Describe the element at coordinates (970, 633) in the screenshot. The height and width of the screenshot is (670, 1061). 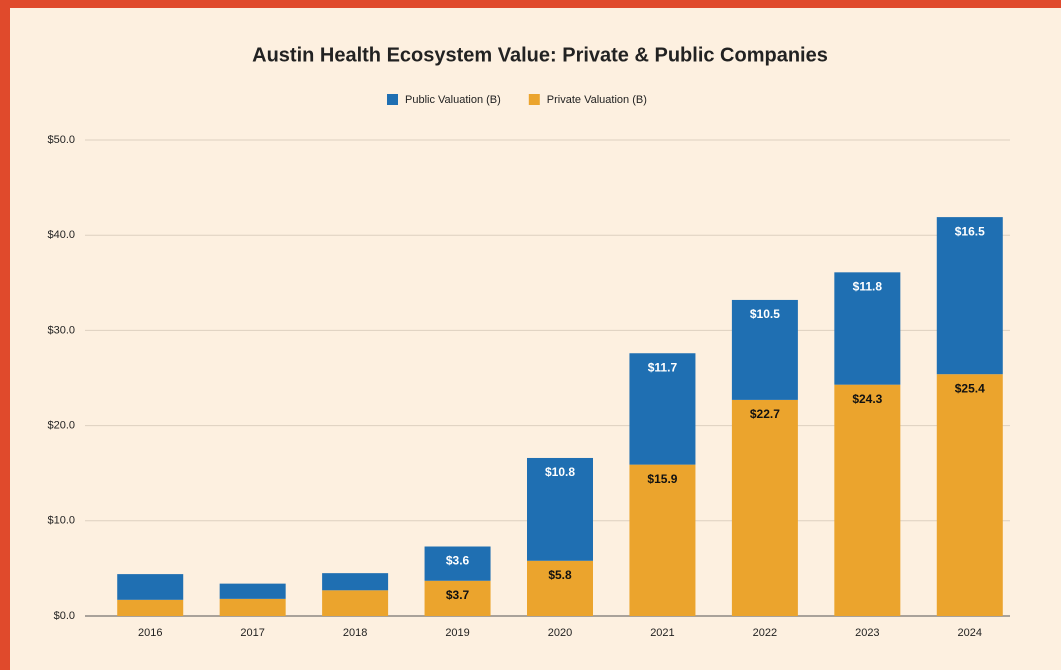
I see `x-tick-label: 2024` at that location.